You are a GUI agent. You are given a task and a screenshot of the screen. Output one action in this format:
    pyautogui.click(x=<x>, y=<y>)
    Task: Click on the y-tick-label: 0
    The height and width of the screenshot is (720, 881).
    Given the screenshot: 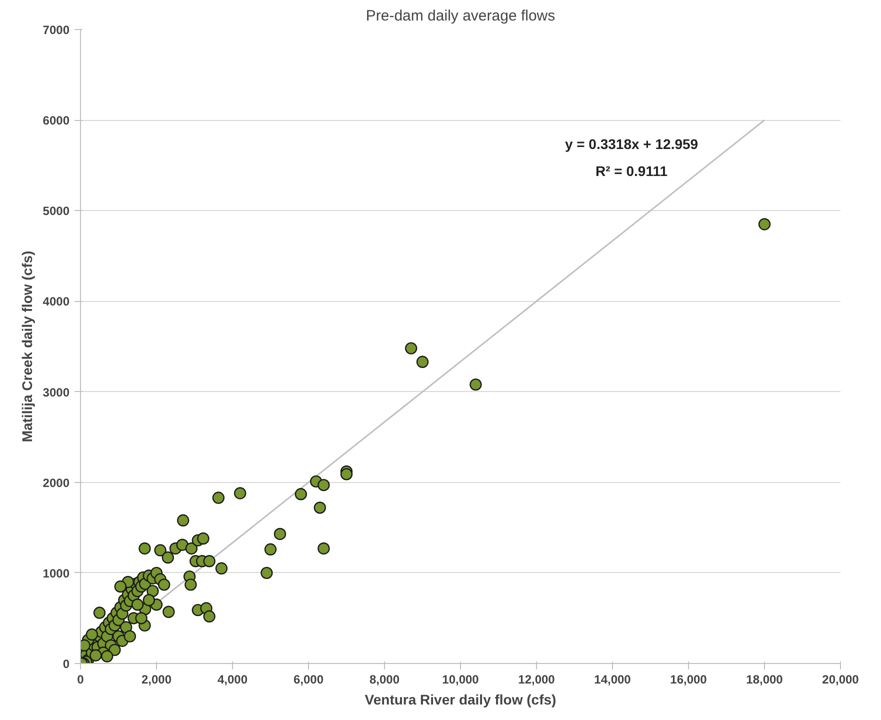 What is the action you would take?
    pyautogui.click(x=66, y=664)
    